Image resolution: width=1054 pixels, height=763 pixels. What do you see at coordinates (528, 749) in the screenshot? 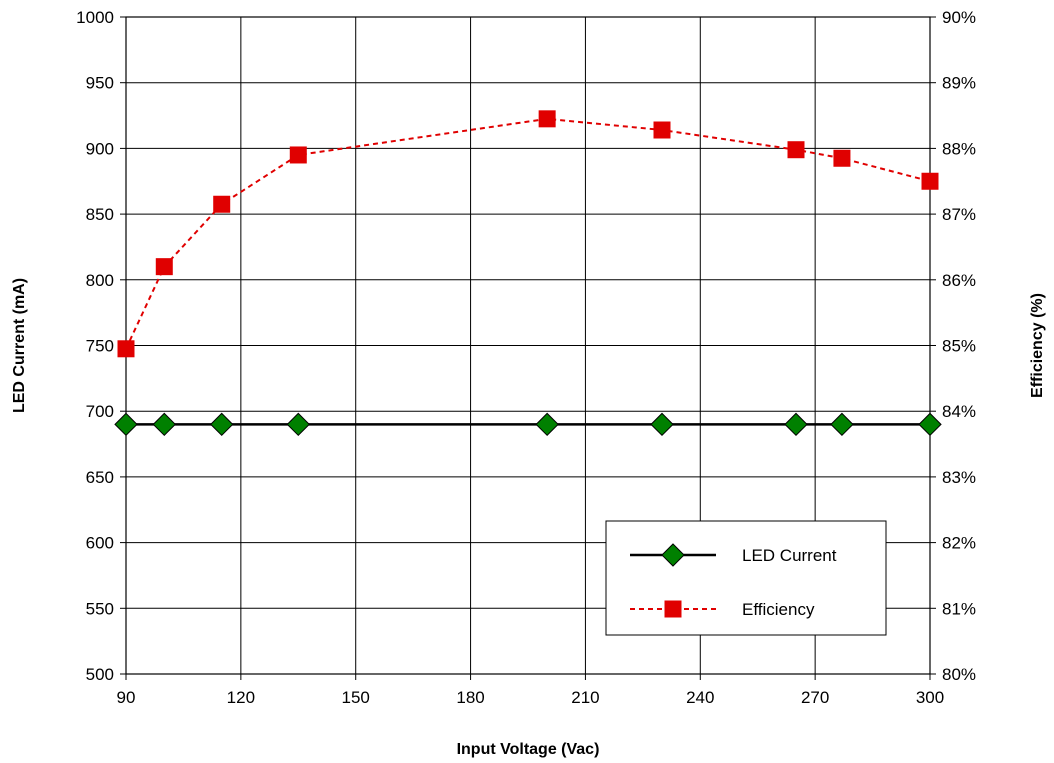
I see `x-axis-title: Input Voltage (Vac)` at bounding box center [528, 749].